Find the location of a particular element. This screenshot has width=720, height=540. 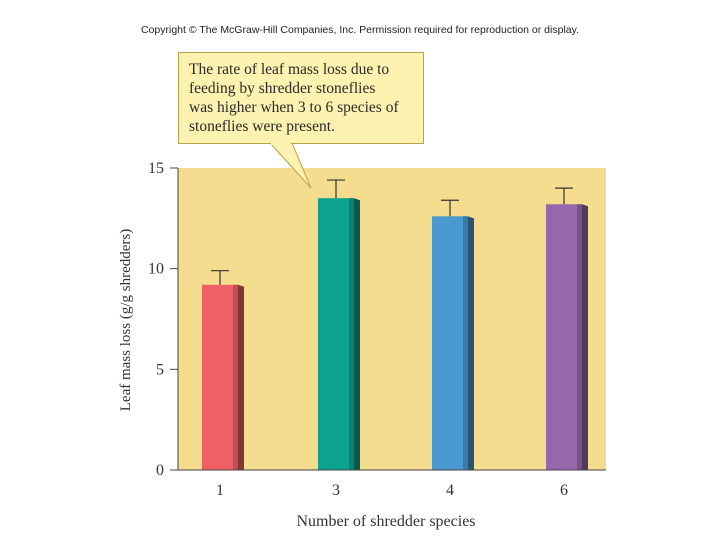

x-axis-label: Number of shredder species is located at coordinates (385, 521).